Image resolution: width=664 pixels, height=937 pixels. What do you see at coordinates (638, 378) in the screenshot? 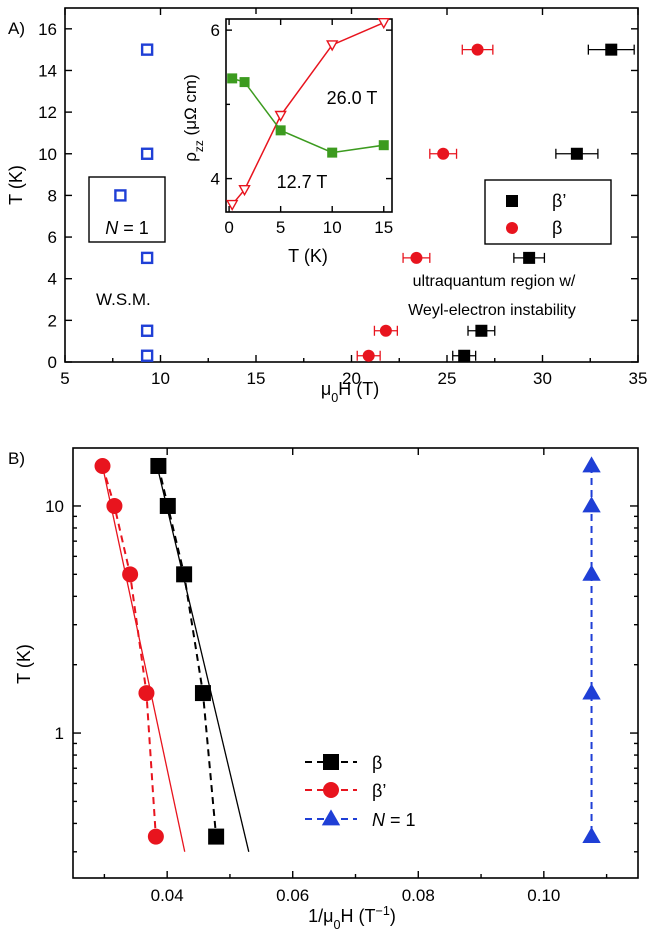
I see `x-tick-label: 35` at bounding box center [638, 378].